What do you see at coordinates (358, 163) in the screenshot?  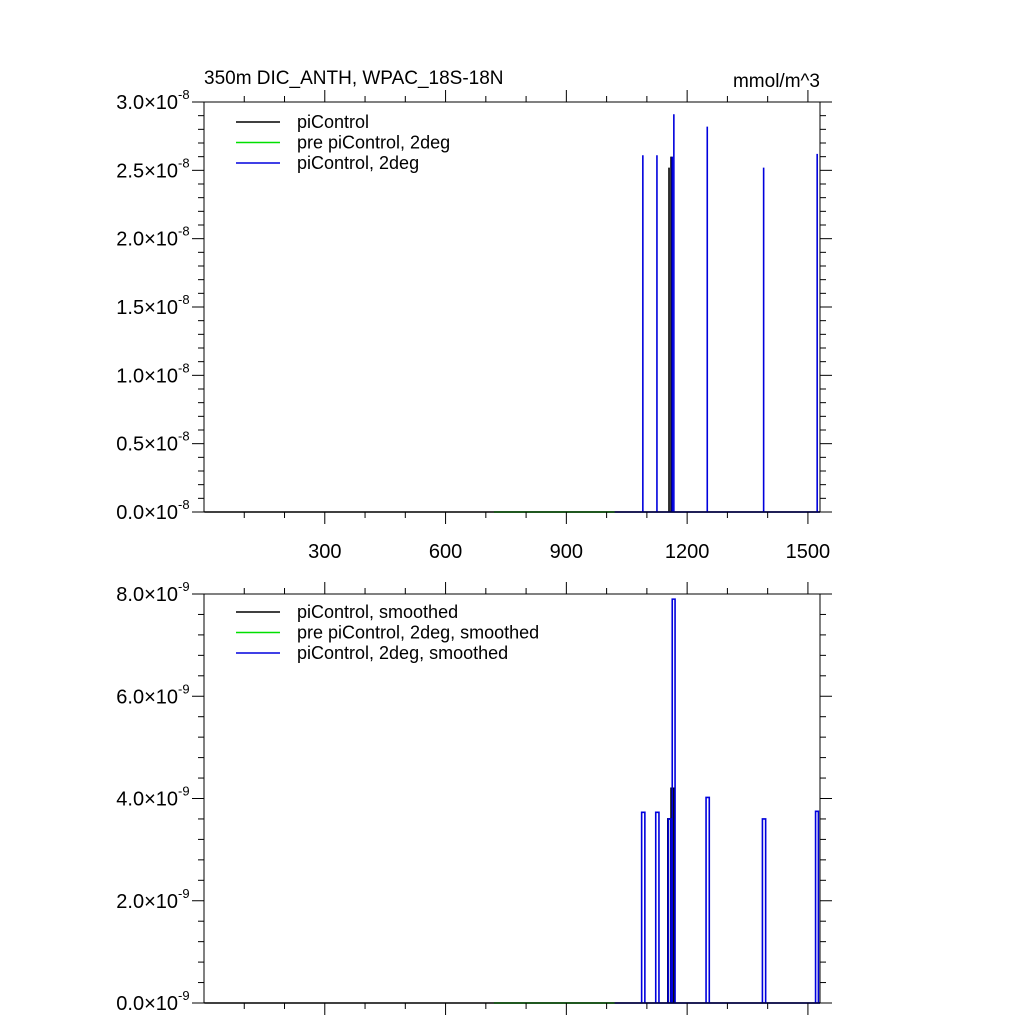 I see `legend-label: piControl, 2deg` at bounding box center [358, 163].